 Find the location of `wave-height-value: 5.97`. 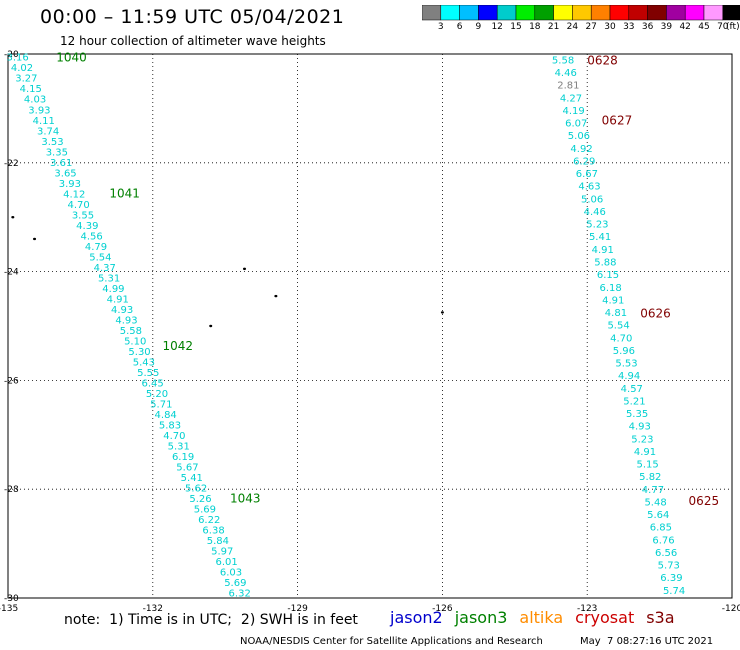

wave-height-value: 5.97 is located at coordinates (222, 552).